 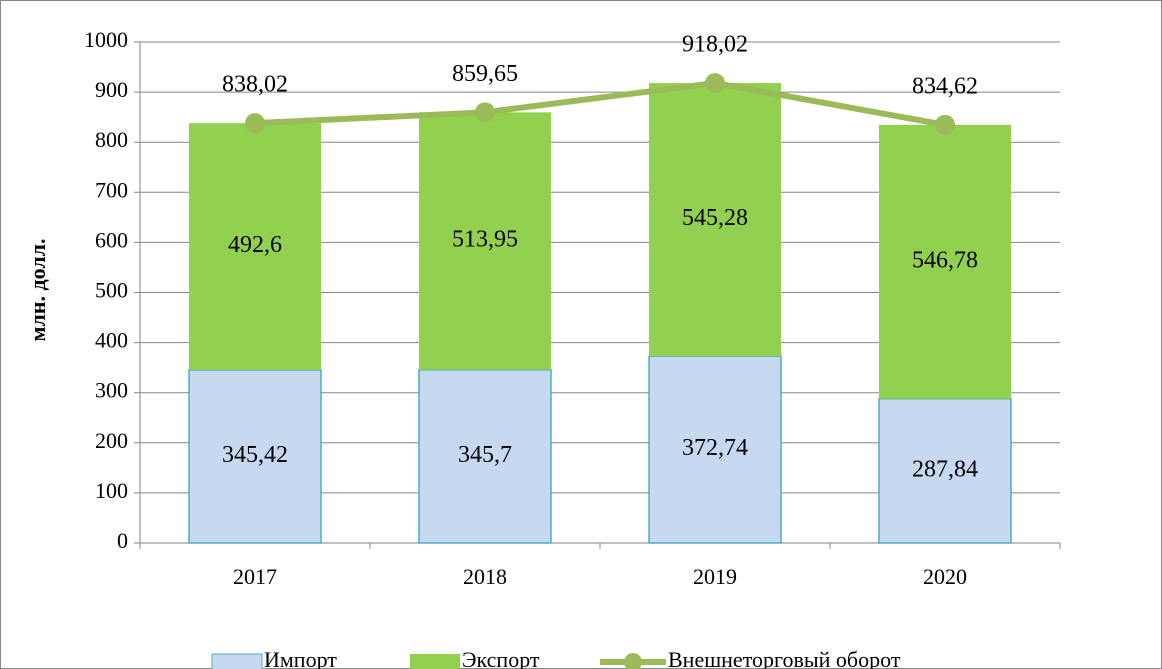 I want to click on x-tick-label: 2020, so click(x=945, y=576).